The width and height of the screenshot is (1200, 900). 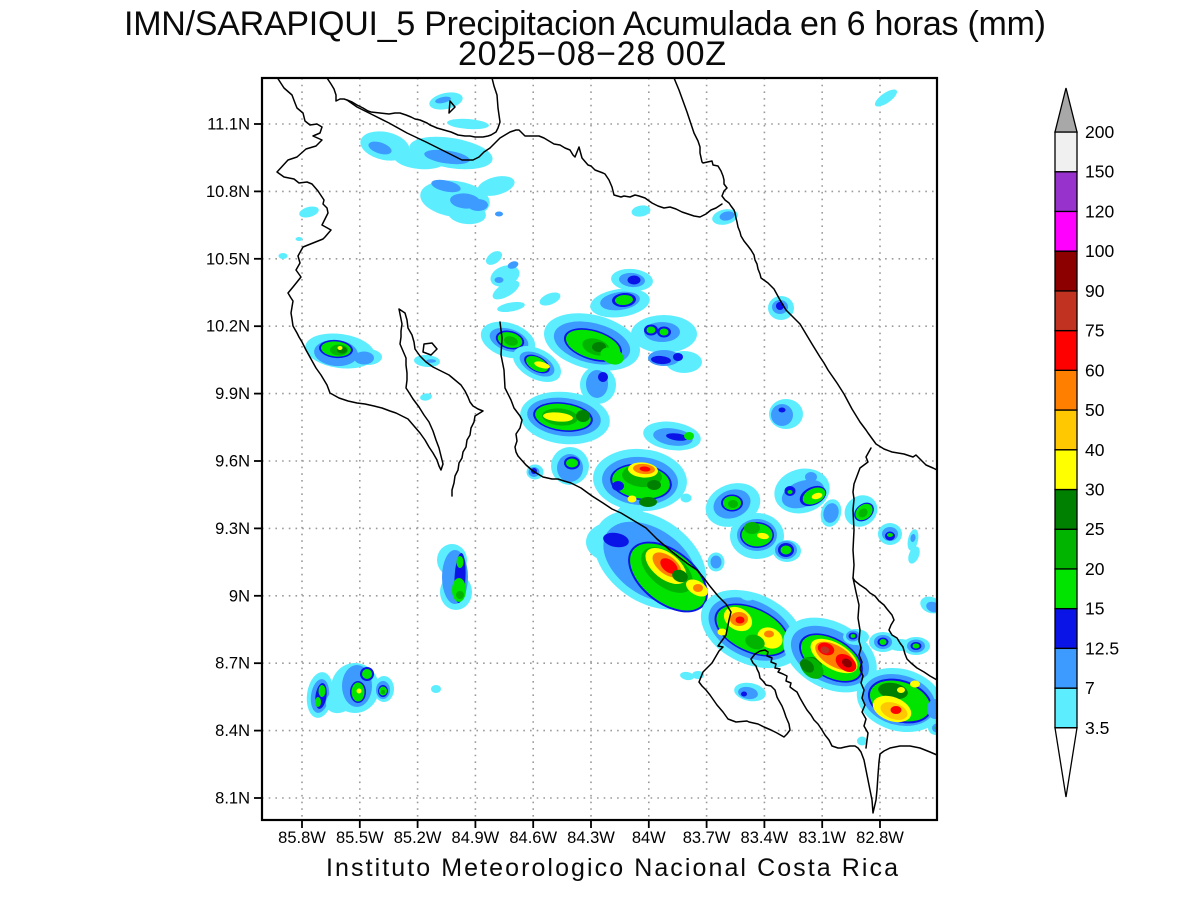 What do you see at coordinates (232, 664) in the screenshot?
I see `svg-text: 8.7N` at bounding box center [232, 664].